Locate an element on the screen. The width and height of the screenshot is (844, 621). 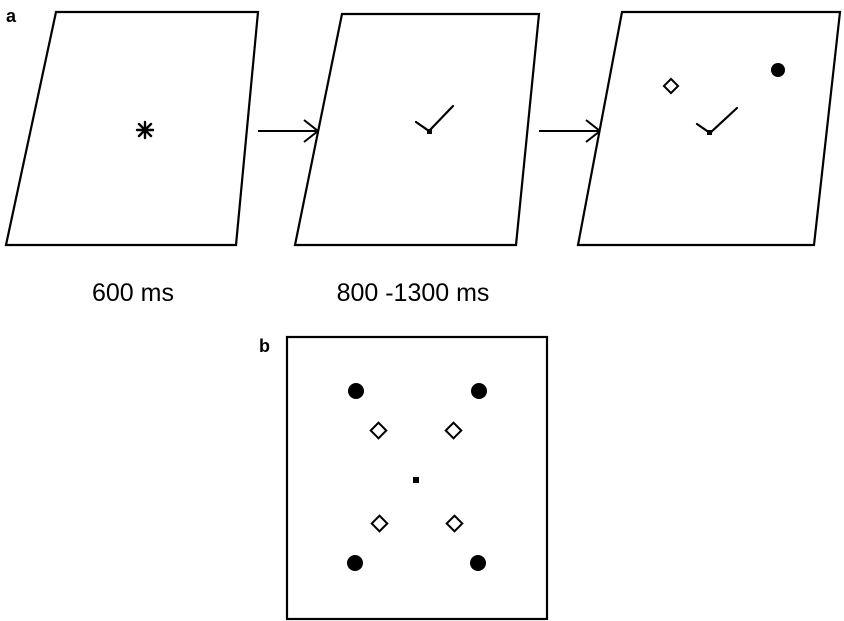
duration-label-1: 600 ms is located at coordinates (133, 293).